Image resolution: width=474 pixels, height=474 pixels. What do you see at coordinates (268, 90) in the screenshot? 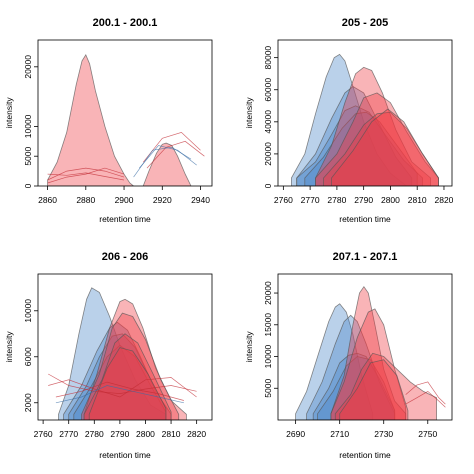
I see `y-tick-label: 60000` at bounding box center [268, 90].